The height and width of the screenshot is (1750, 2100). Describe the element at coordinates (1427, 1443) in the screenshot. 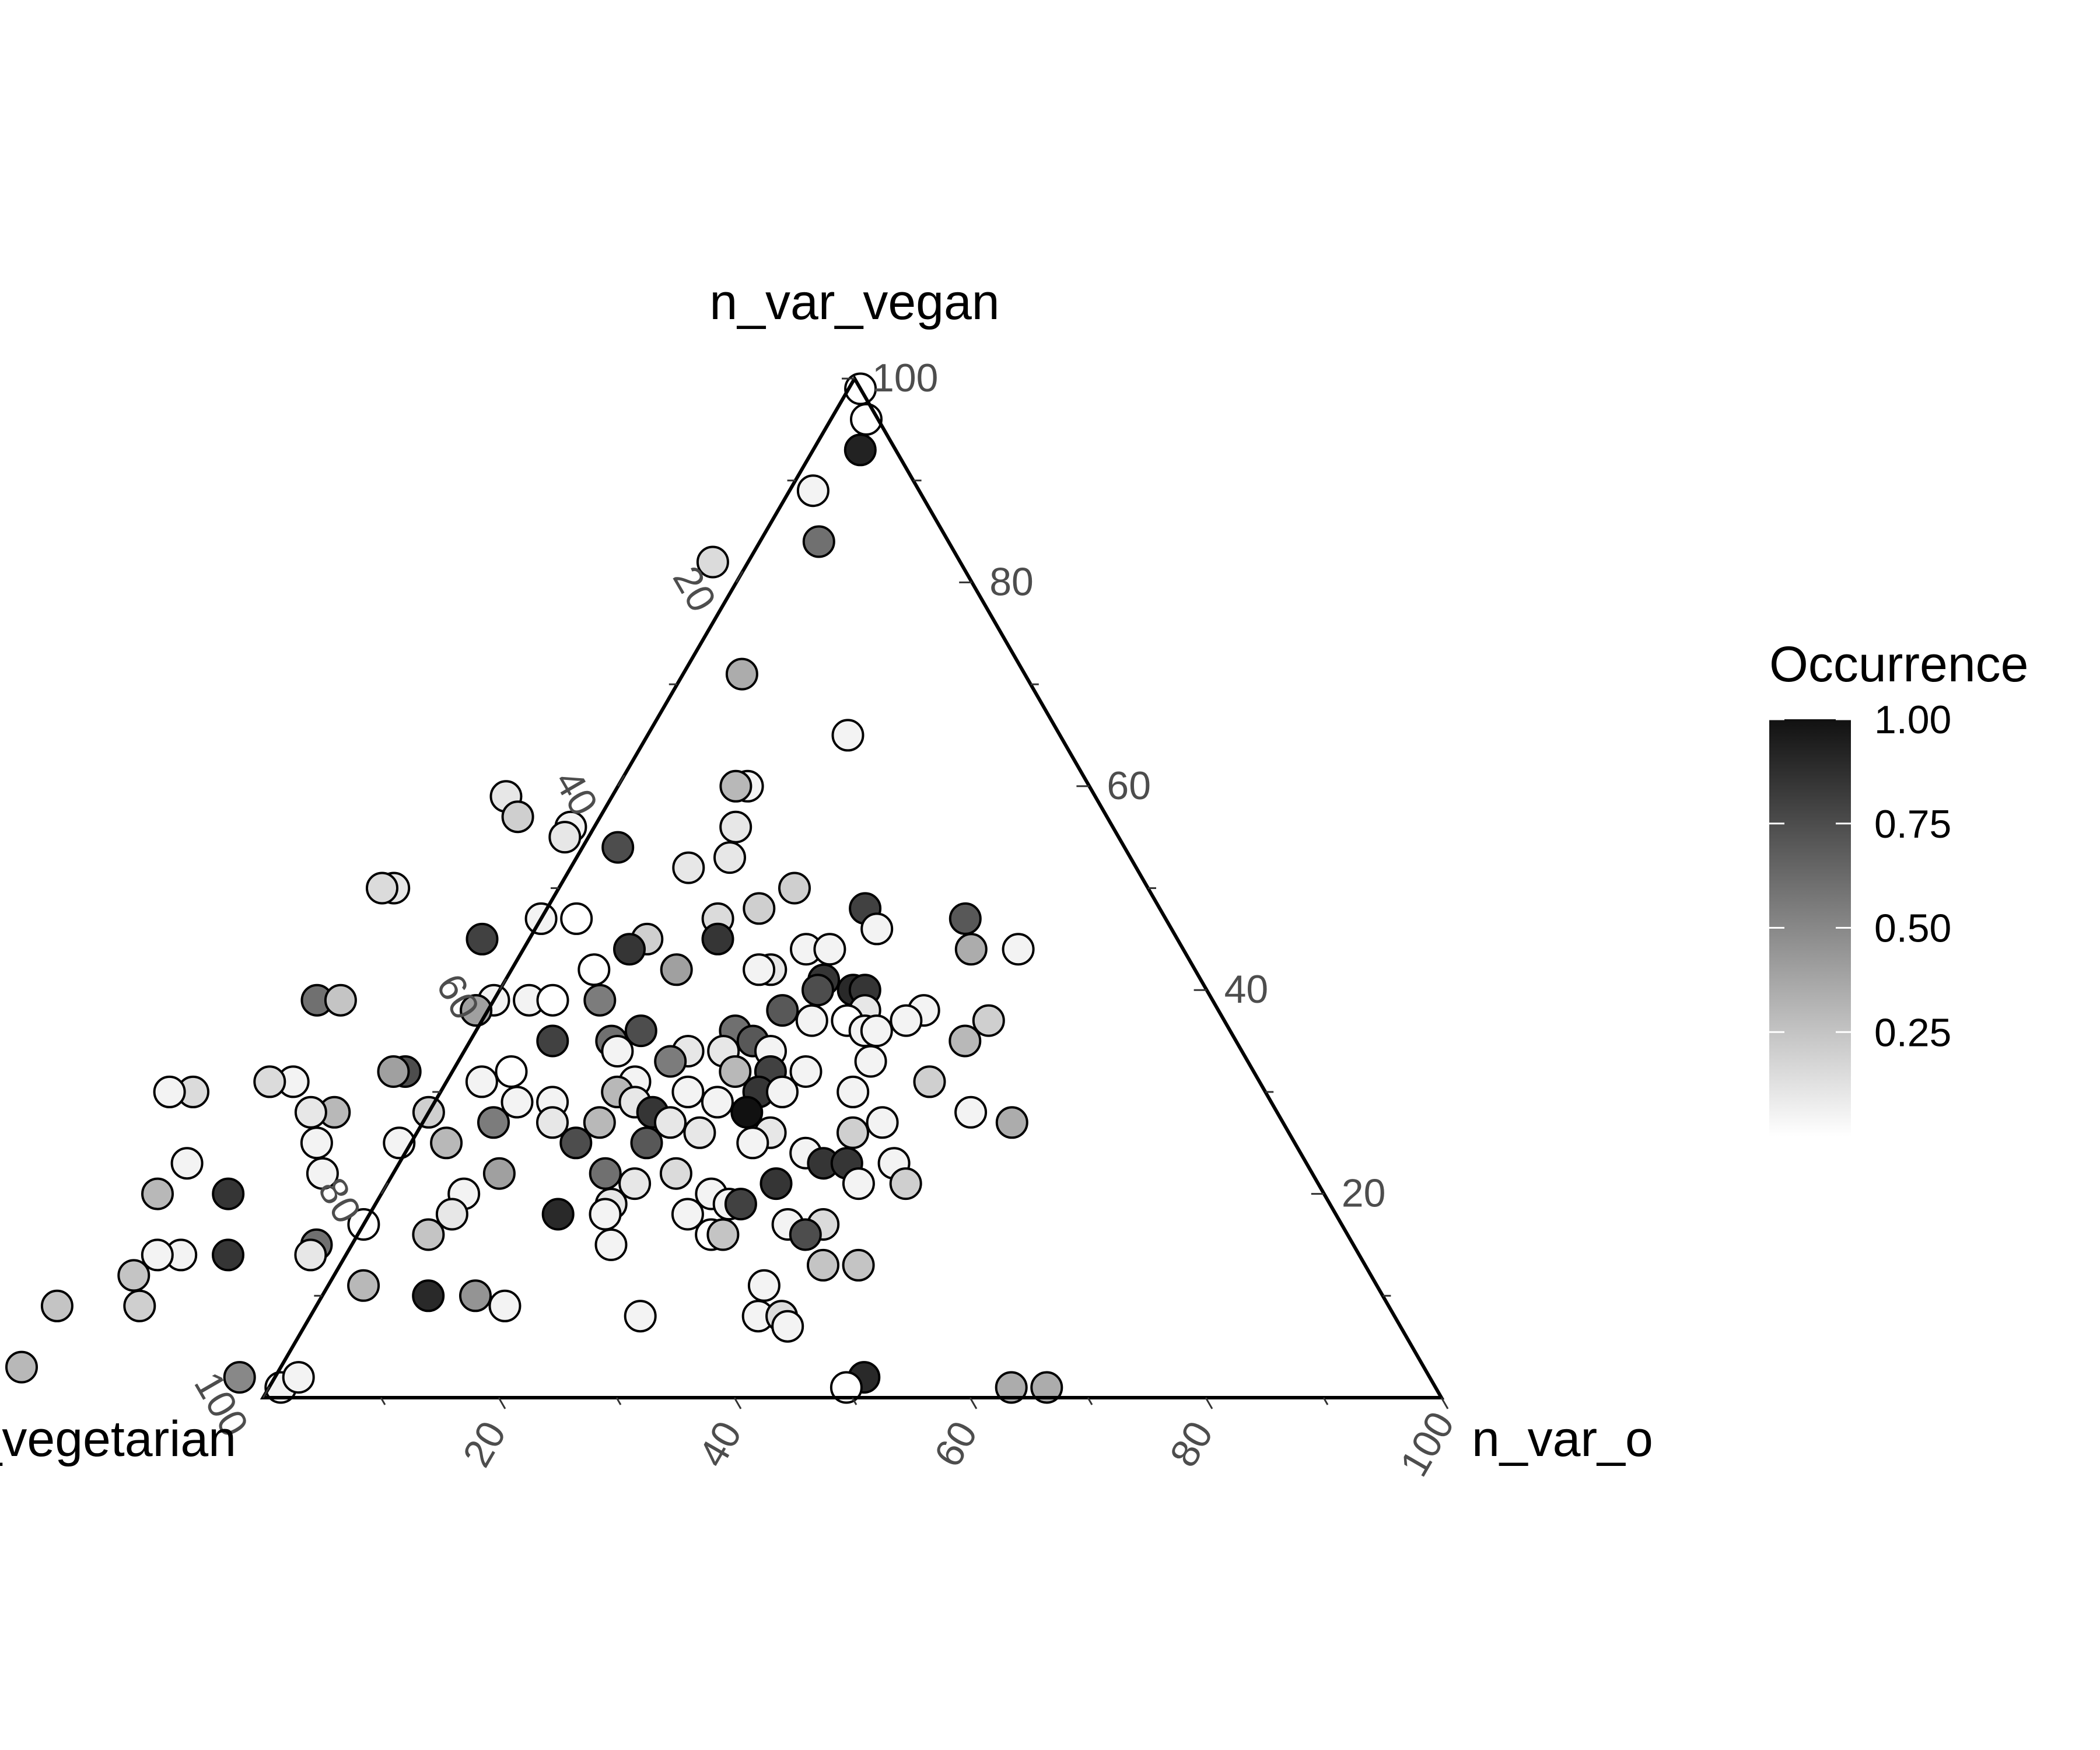

I see `tick-label-o: 100` at that location.